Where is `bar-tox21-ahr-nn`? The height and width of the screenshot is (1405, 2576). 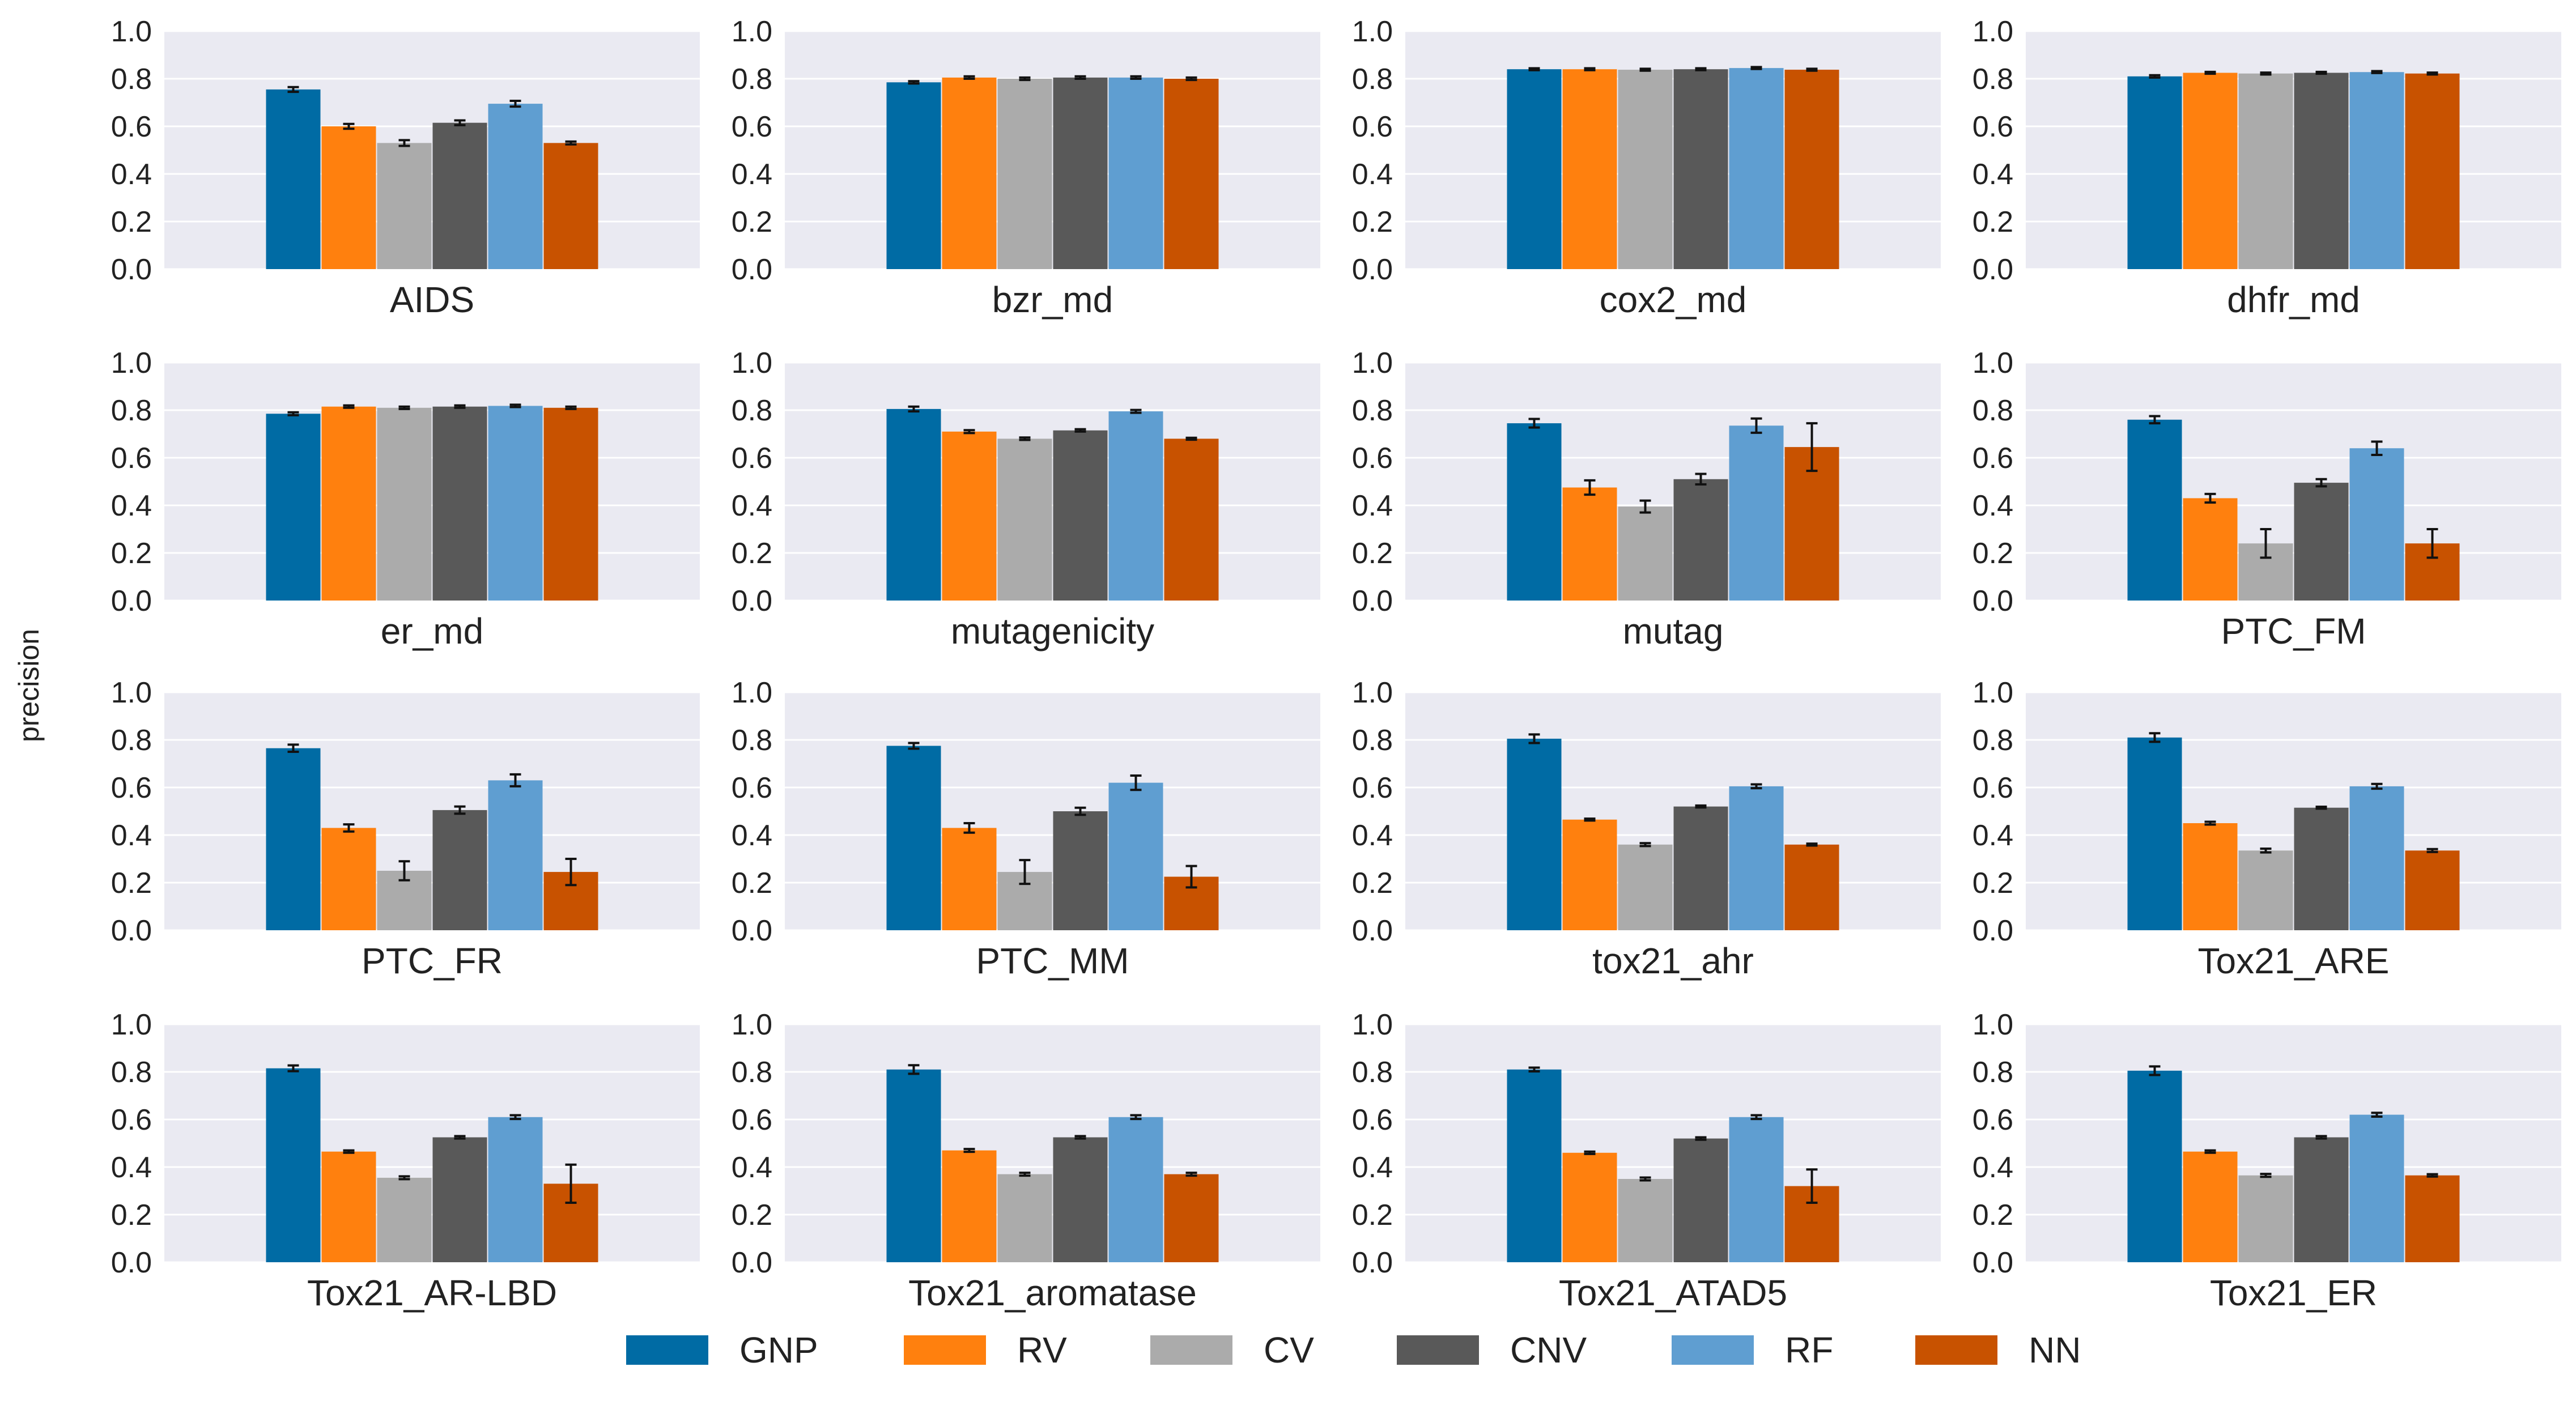 bar-tox21-ahr-nn is located at coordinates (1811, 887).